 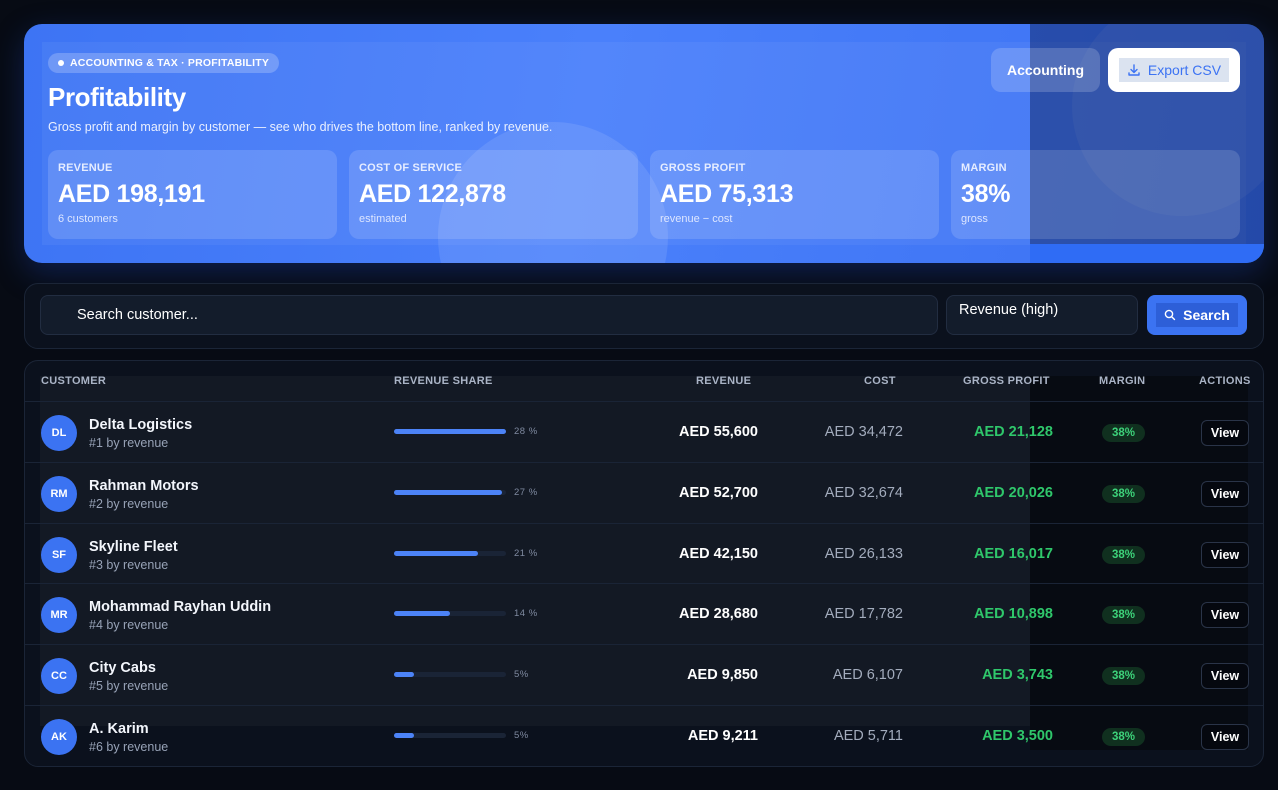 What do you see at coordinates (521, 735) in the screenshot?
I see `revenue-share-percent: 5%` at bounding box center [521, 735].